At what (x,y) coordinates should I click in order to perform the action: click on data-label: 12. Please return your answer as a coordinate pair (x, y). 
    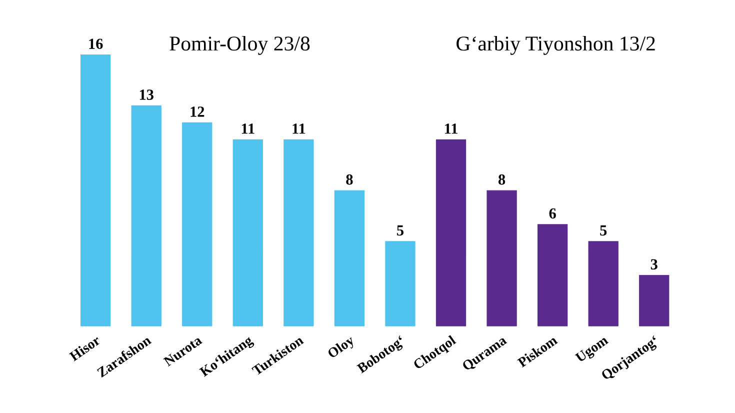
    Looking at the image, I should click on (197, 111).